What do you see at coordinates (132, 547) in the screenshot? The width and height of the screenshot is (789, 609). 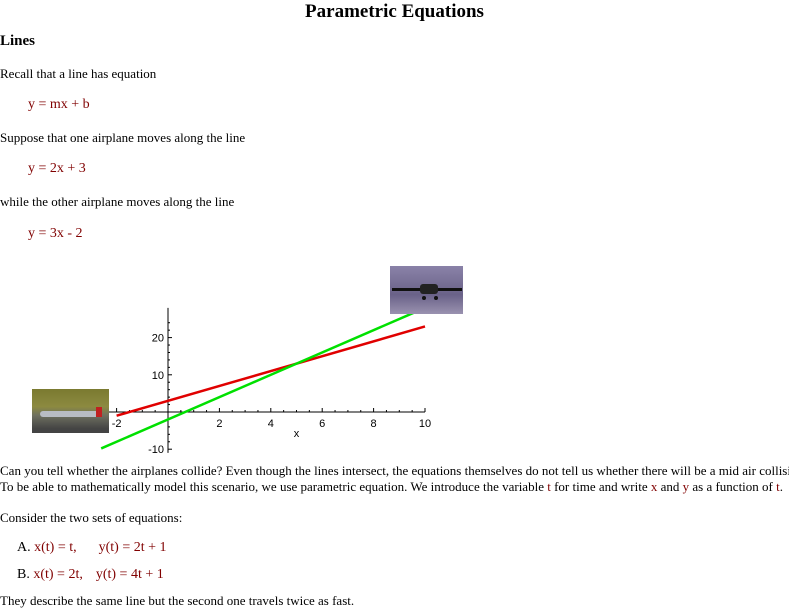 I see `y-equation: y(t) = 2t + 1` at bounding box center [132, 547].